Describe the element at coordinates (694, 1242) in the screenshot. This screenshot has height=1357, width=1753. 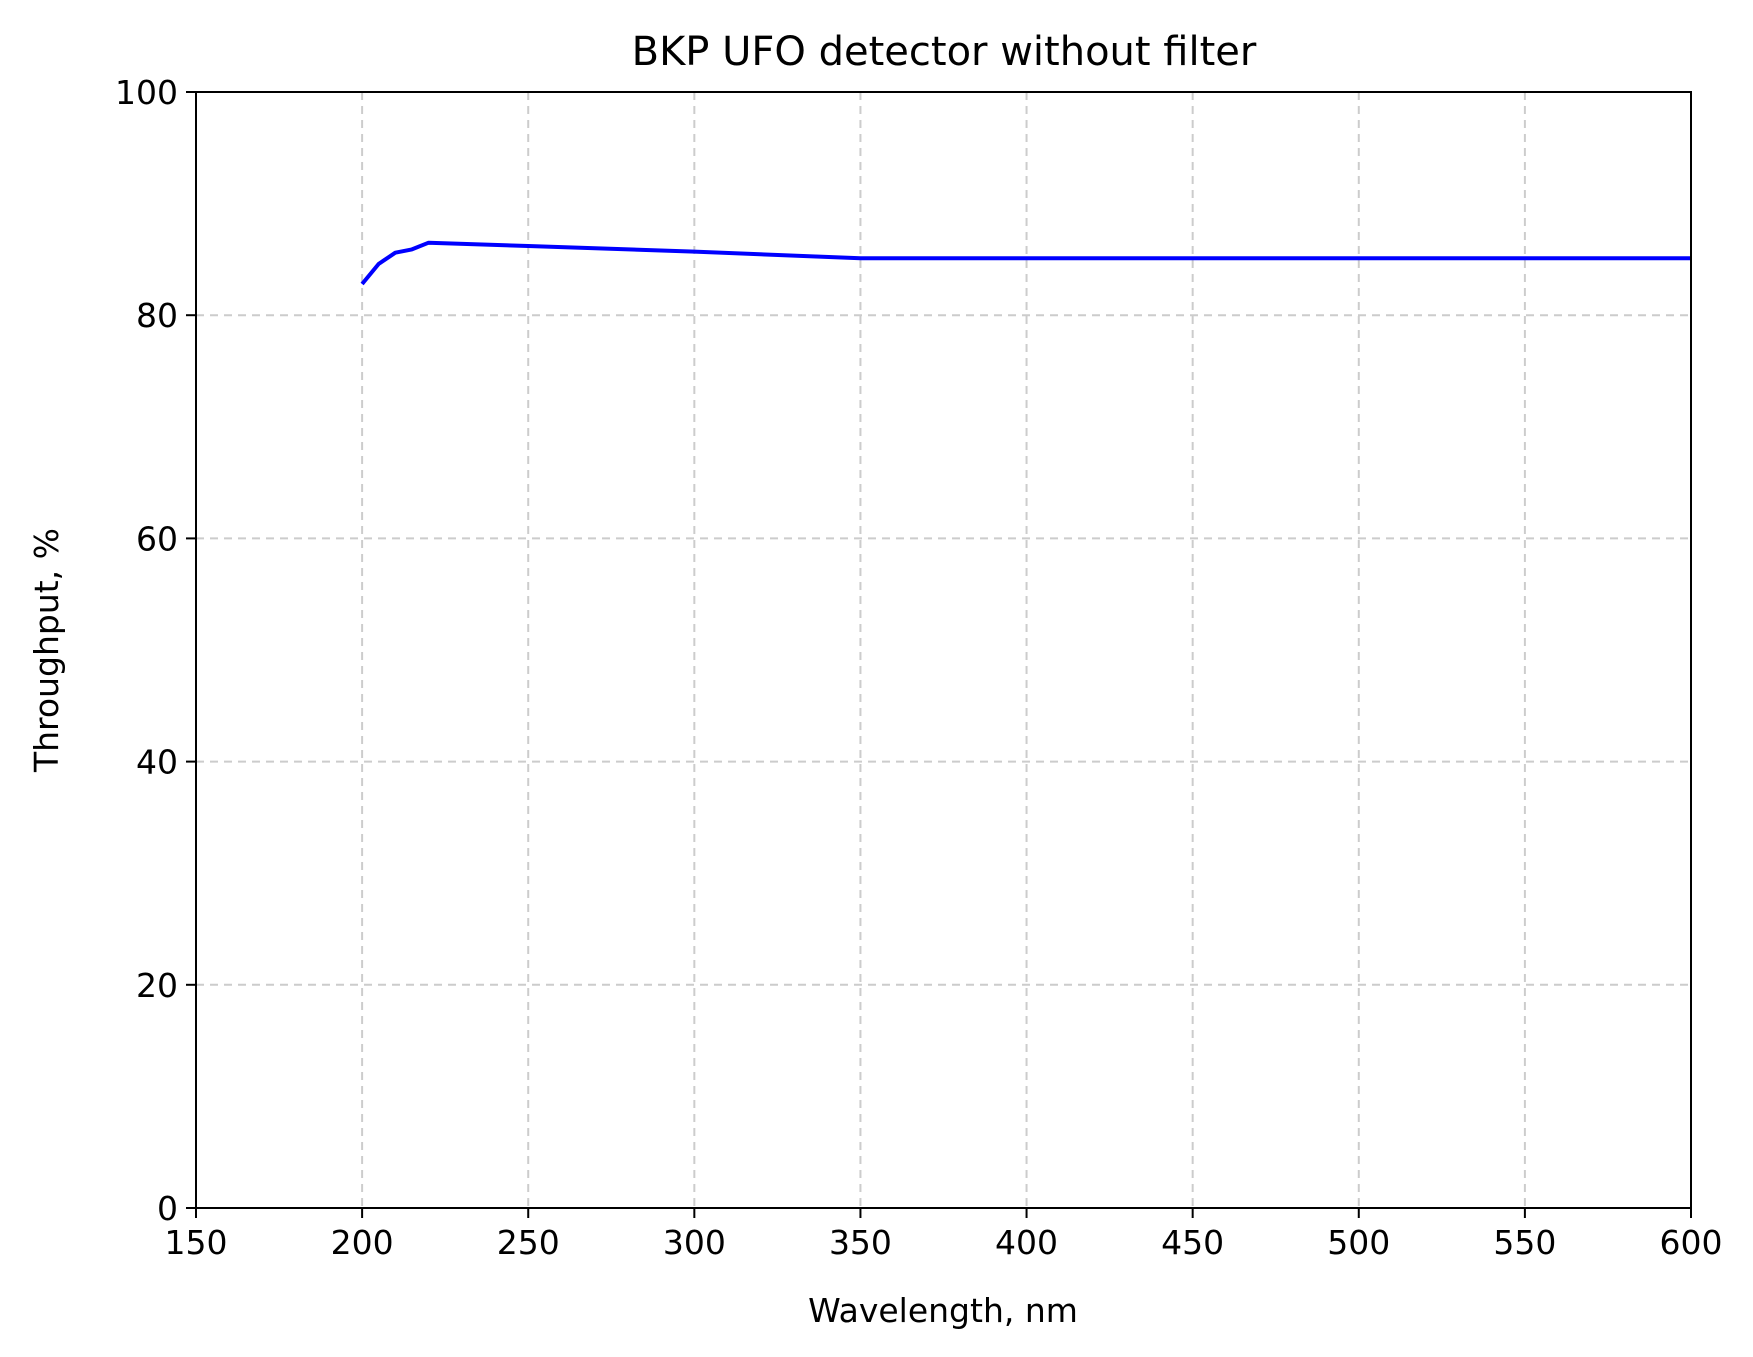
I see `x-tick-label: 300` at that location.